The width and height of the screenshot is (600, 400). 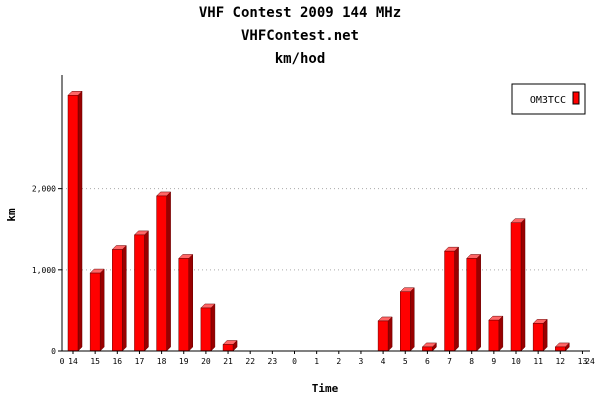 I want to click on x-tick-label: 11, so click(x=538, y=361).